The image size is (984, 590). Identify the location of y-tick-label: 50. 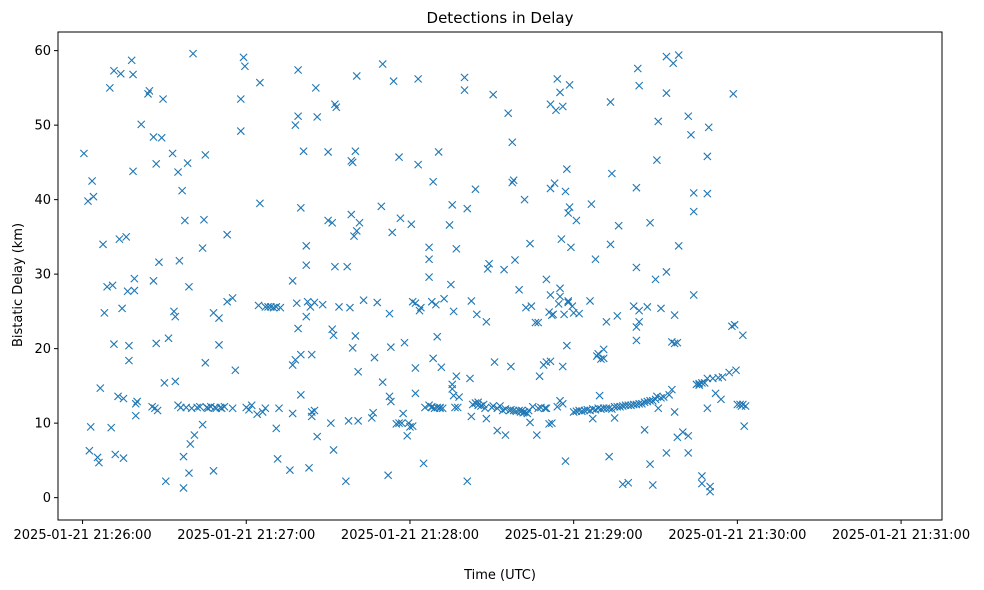
(42, 126).